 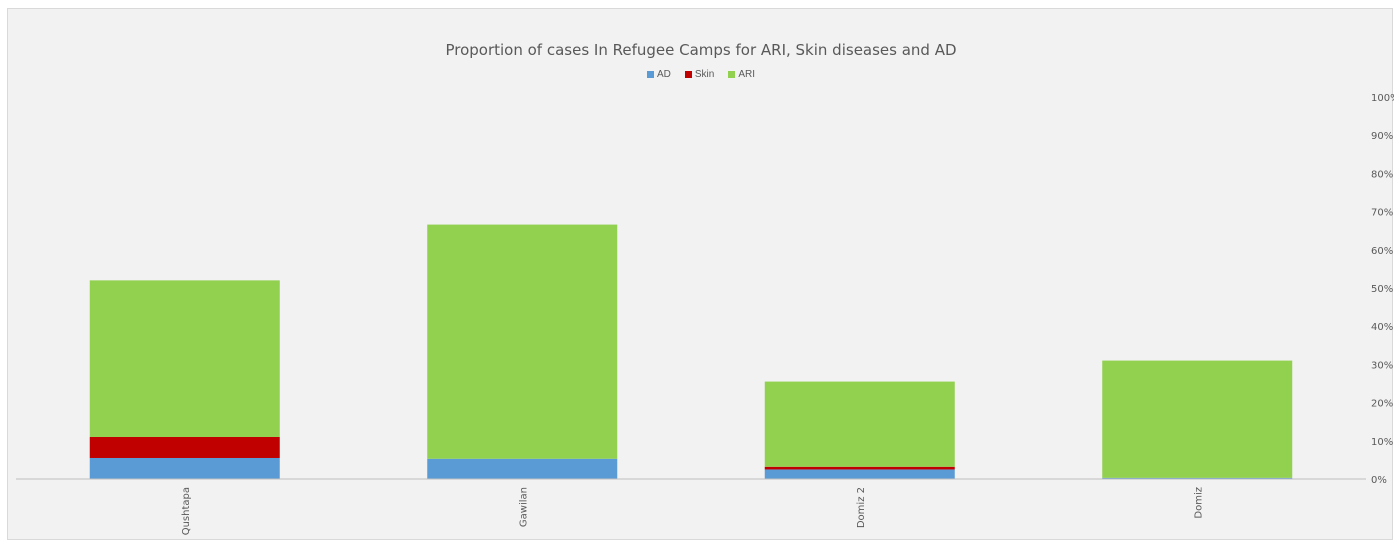 What do you see at coordinates (1382, 365) in the screenshot?
I see `y-tick-label-3: 30%` at bounding box center [1382, 365].